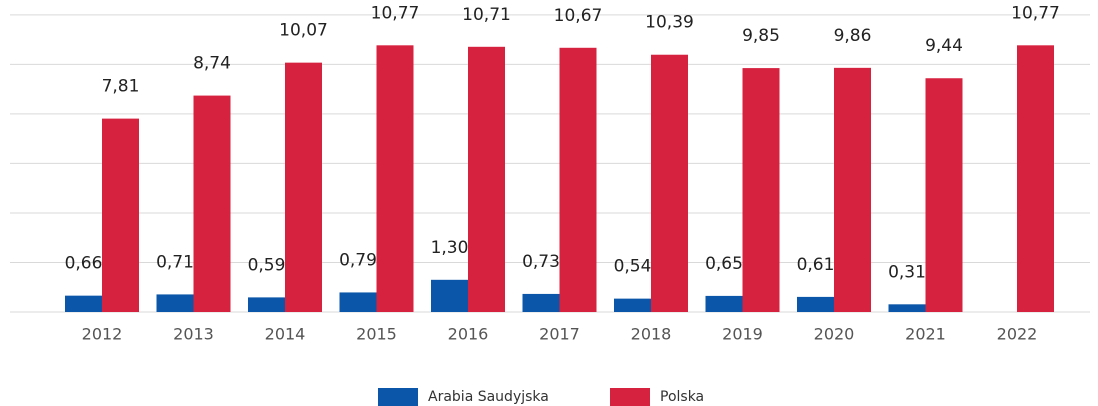 The image size is (1098, 406). I want to click on x-tick-label: 2021, so click(925, 334).